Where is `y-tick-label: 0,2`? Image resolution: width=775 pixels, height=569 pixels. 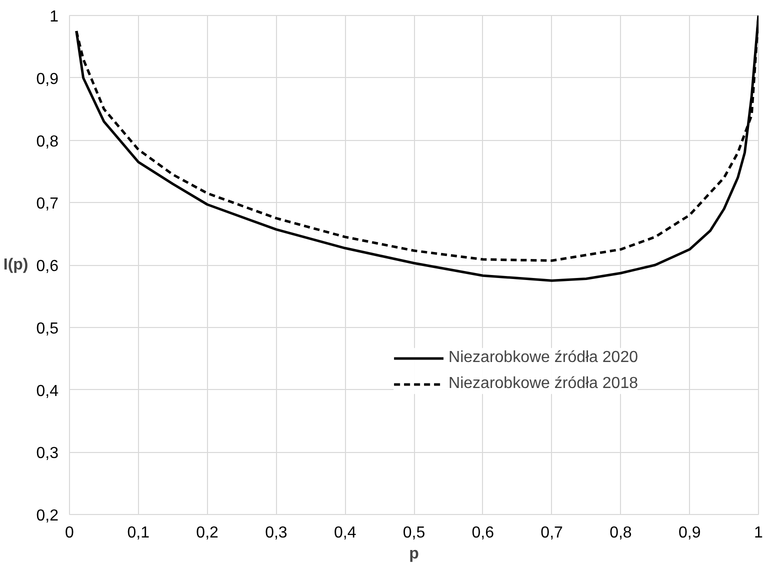 y-tick-label: 0,2 is located at coordinates (47, 516).